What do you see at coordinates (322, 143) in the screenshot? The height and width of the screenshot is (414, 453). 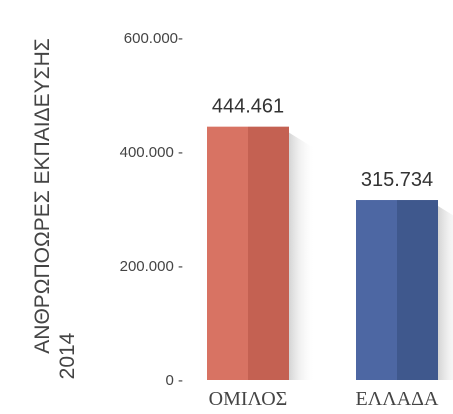 I see `bar-value-labels: 444.461 315.734` at bounding box center [322, 143].